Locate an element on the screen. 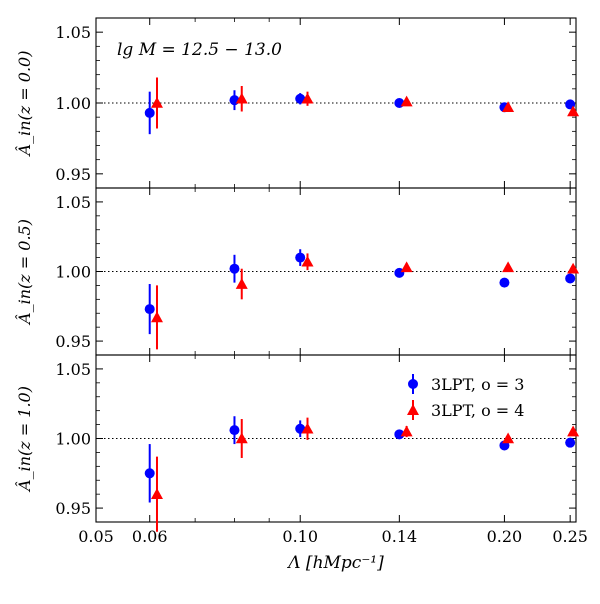 The image size is (600, 604). legend: 3LPT, o = 3 3LPT, o = 4 is located at coordinates (465, 397).